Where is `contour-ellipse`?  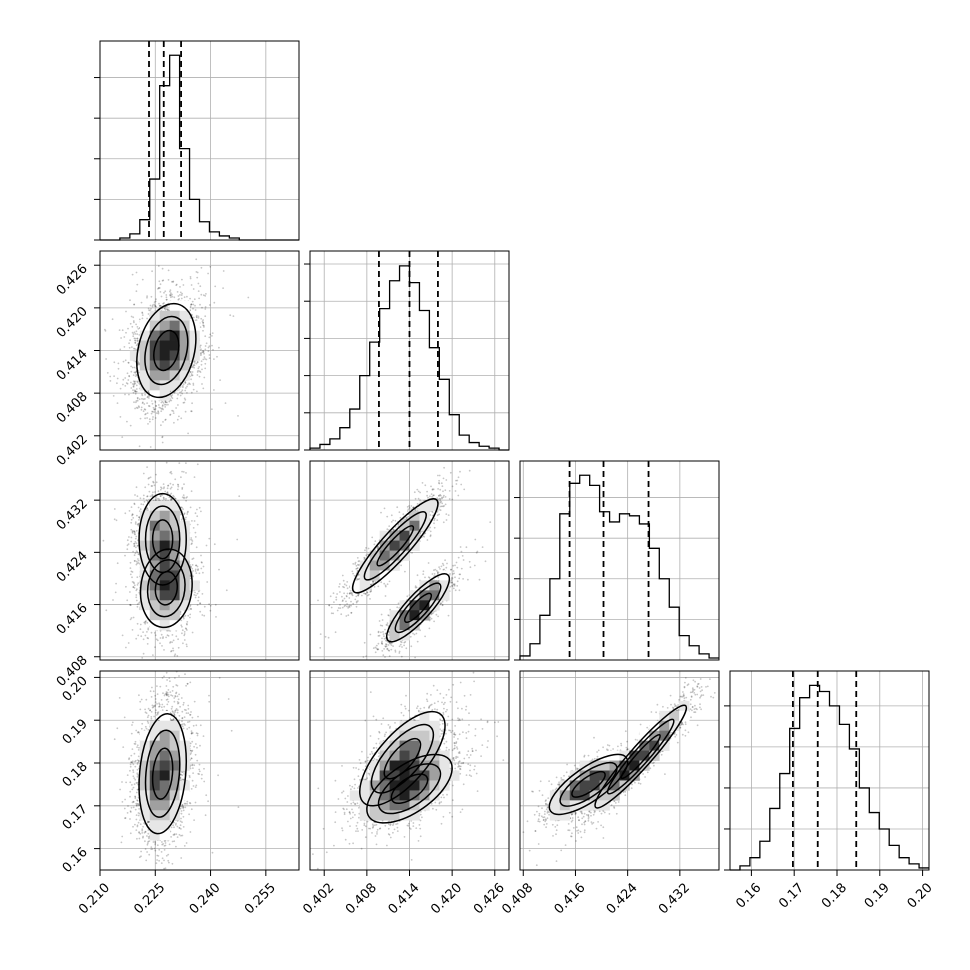 contour-ellipse is located at coordinates (166, 350).